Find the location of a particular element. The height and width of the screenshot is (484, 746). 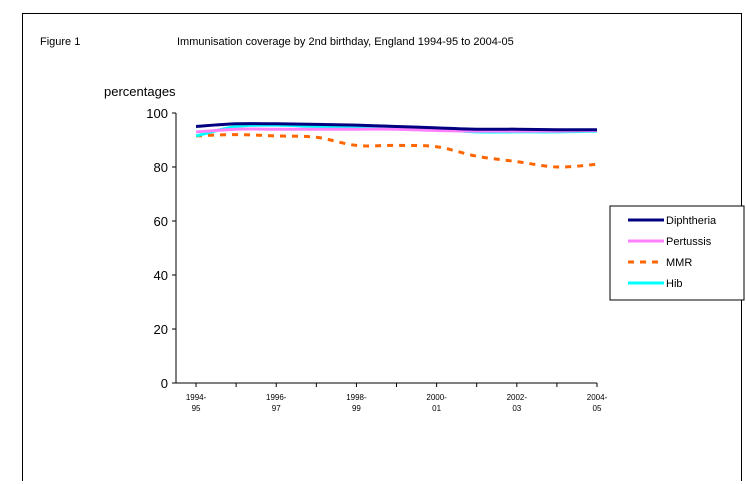

y-tick-label: 80 is located at coordinates (161, 167).